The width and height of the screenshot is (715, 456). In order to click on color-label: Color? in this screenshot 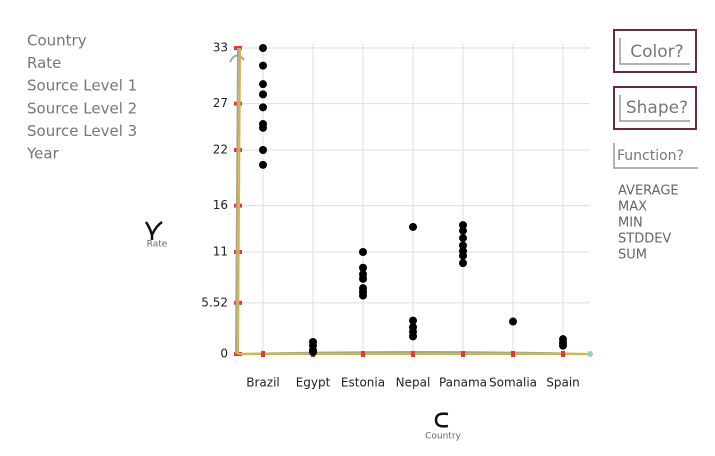, I will do `click(656, 52)`.